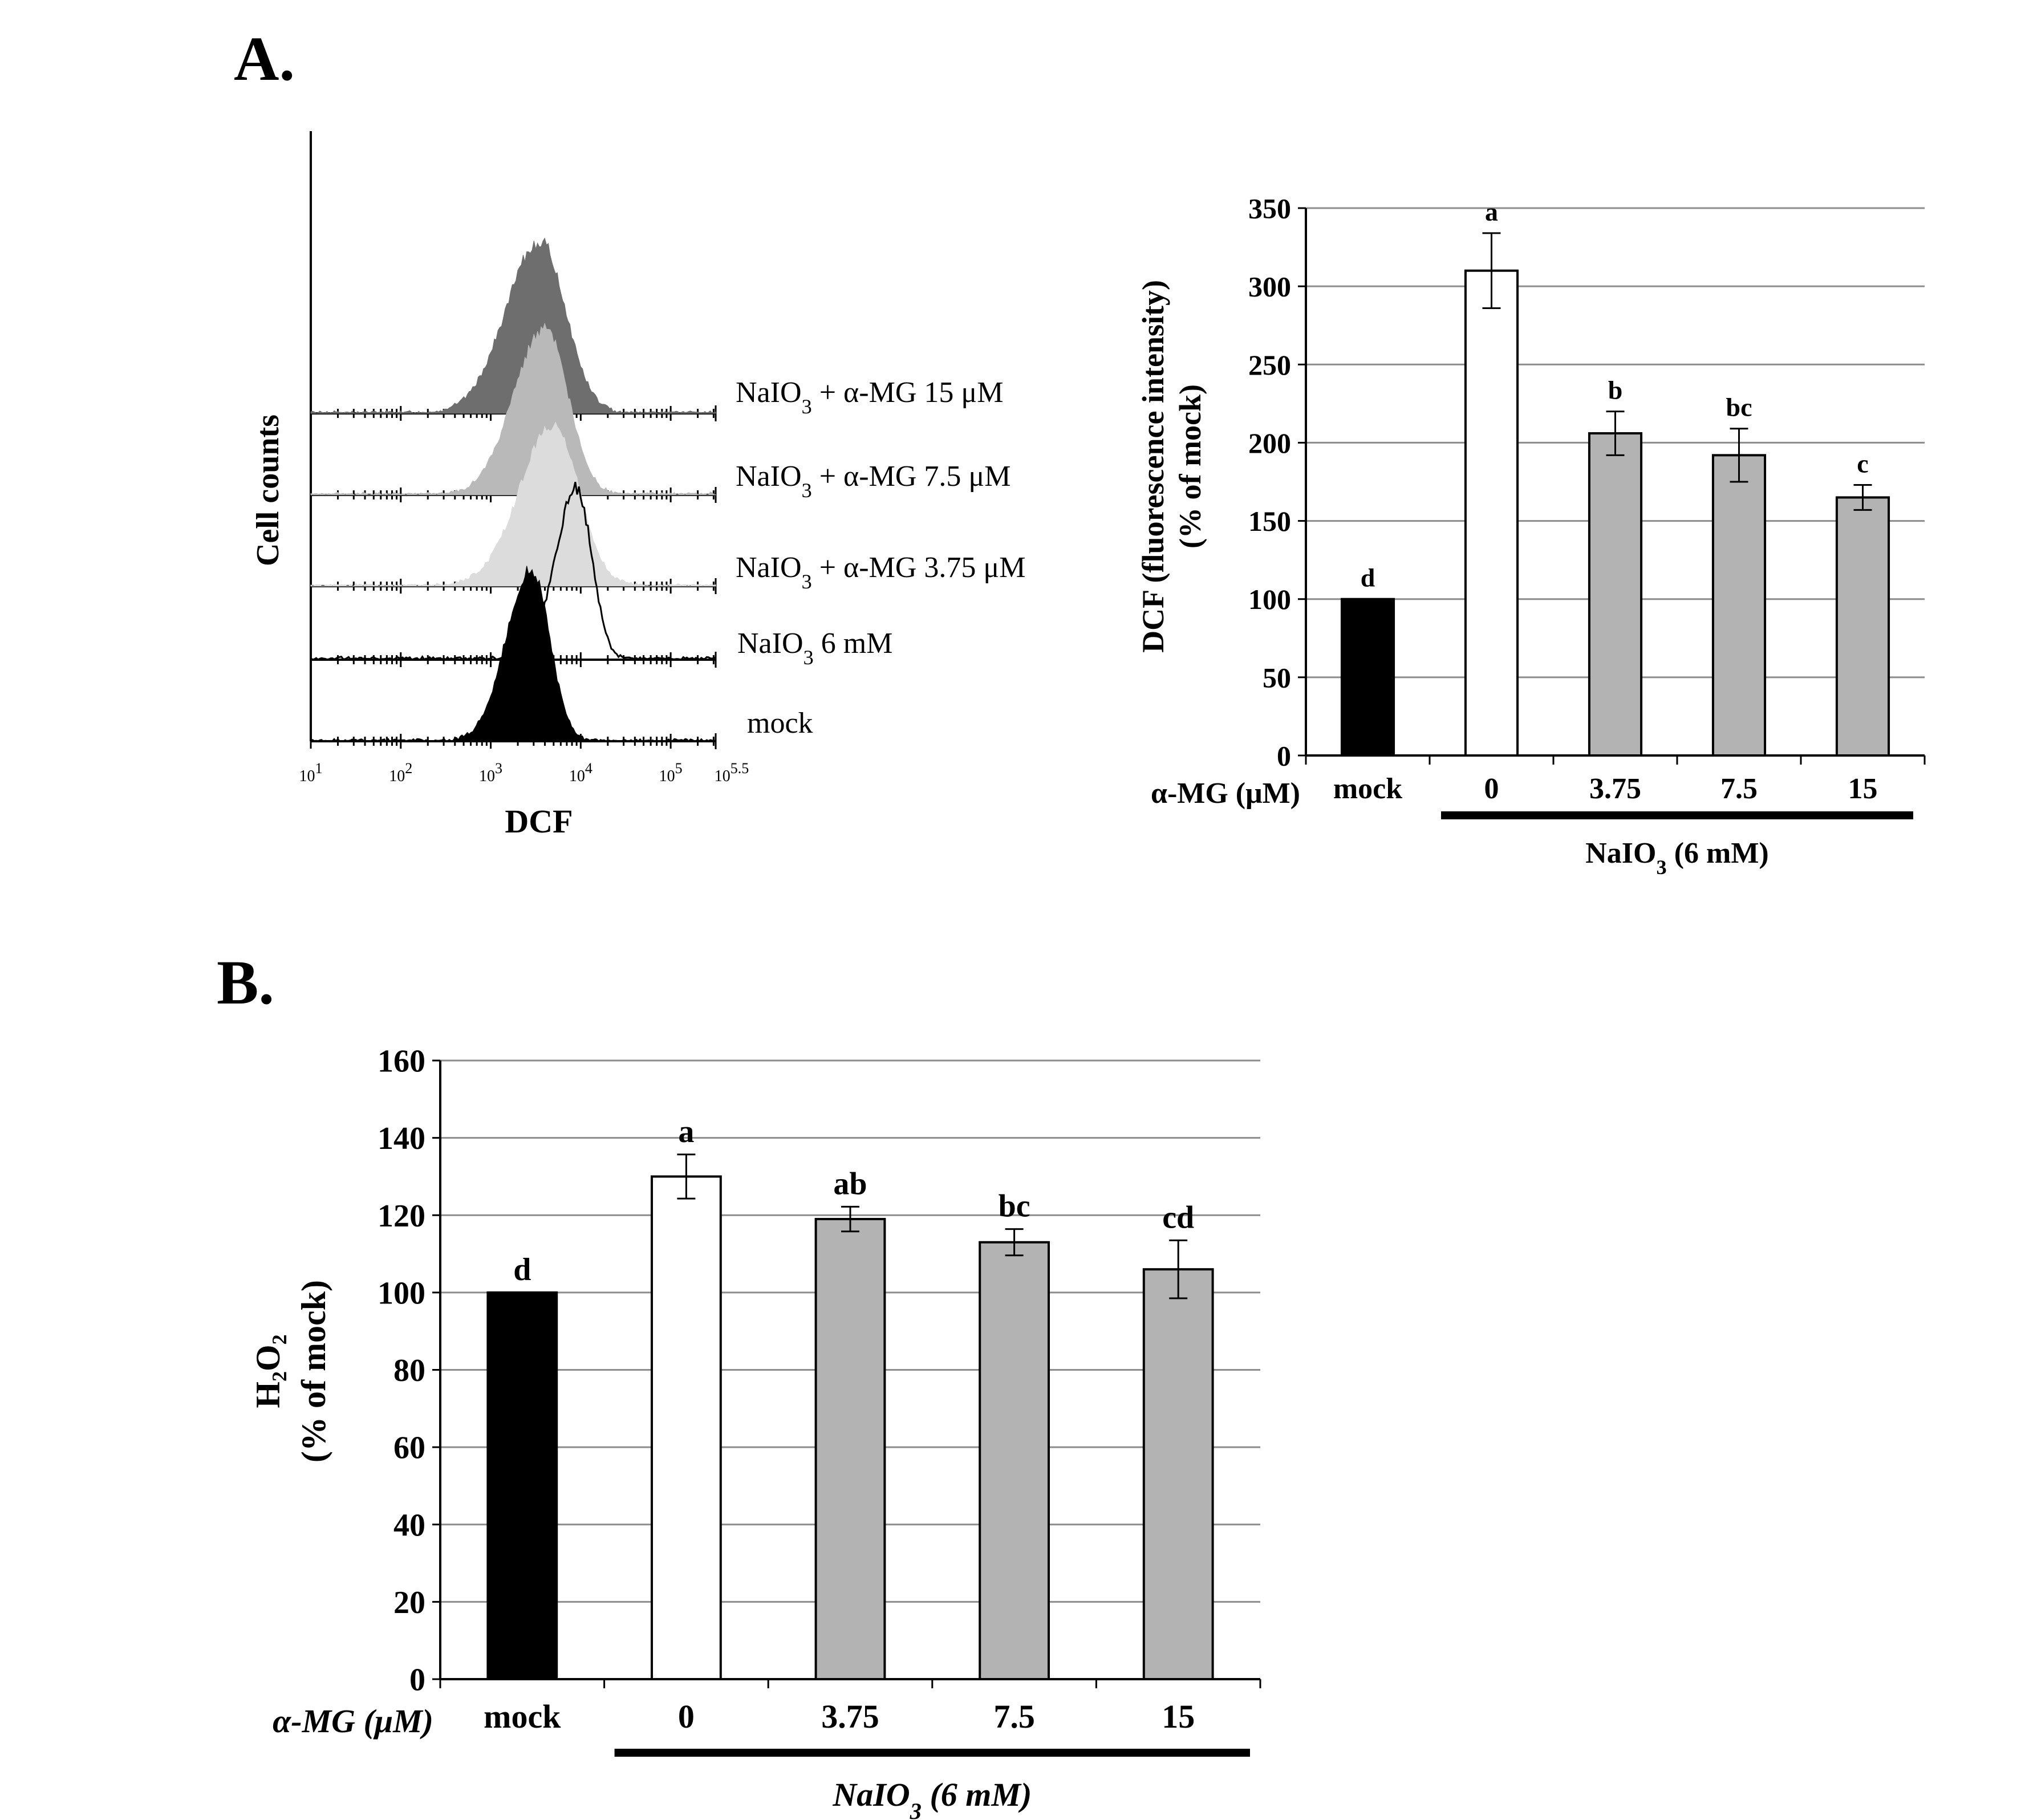 Image resolution: width=2021 pixels, height=1820 pixels. Describe the element at coordinates (871, 1794) in the screenshot. I see `group-label-base: NaIO` at that location.